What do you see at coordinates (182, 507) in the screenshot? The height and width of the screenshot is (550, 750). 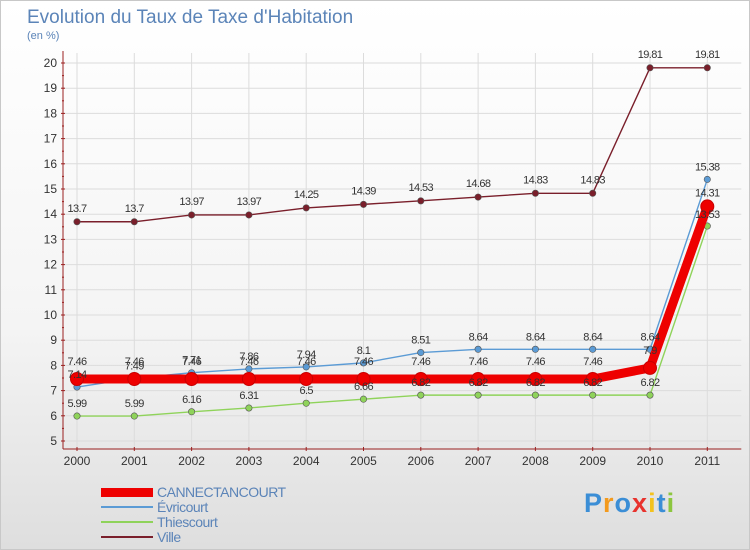 I see `legend-label-evricourt: Évricourt` at bounding box center [182, 507].